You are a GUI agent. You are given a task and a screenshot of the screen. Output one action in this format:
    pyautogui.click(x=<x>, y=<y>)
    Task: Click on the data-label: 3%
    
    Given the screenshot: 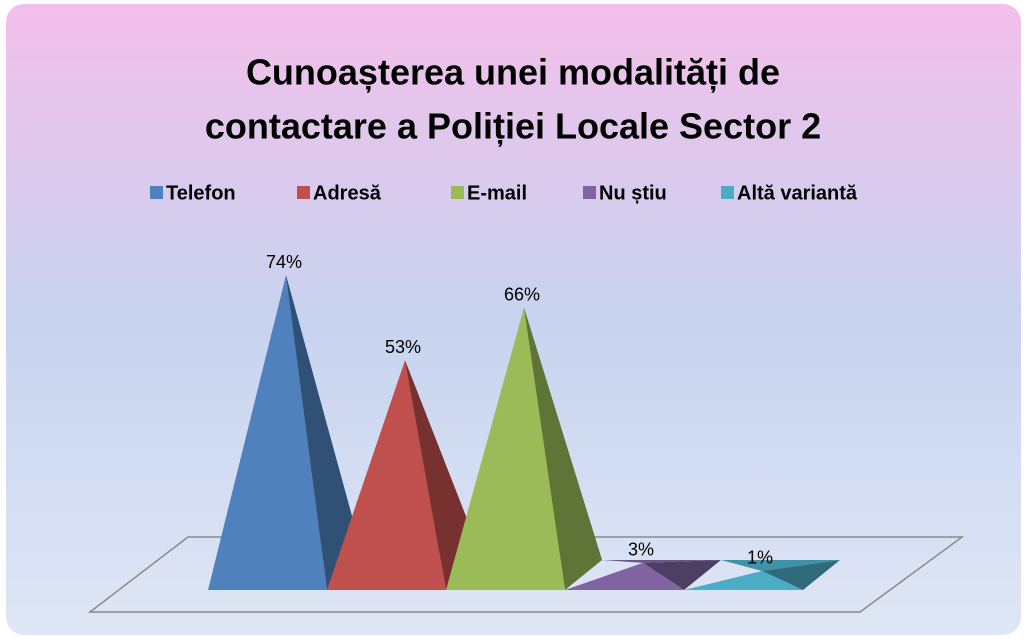 What is the action you would take?
    pyautogui.click(x=641, y=550)
    